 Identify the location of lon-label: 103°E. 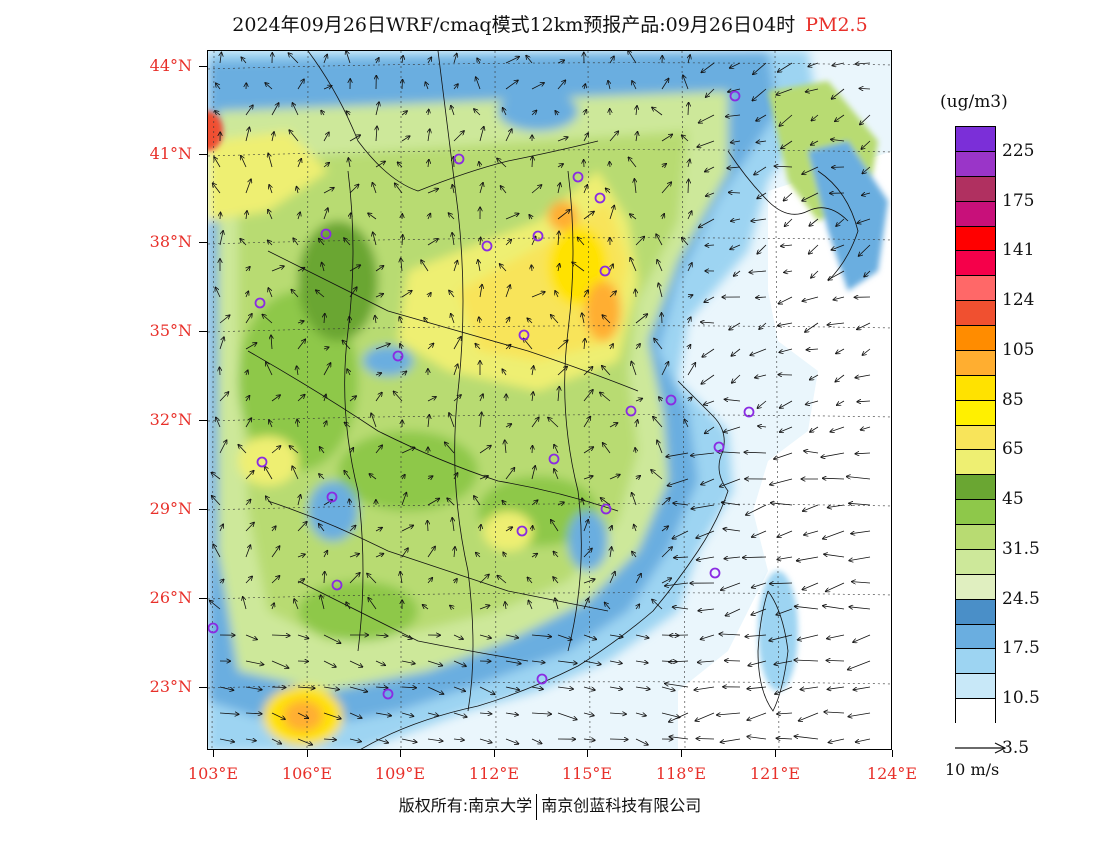
(213, 773).